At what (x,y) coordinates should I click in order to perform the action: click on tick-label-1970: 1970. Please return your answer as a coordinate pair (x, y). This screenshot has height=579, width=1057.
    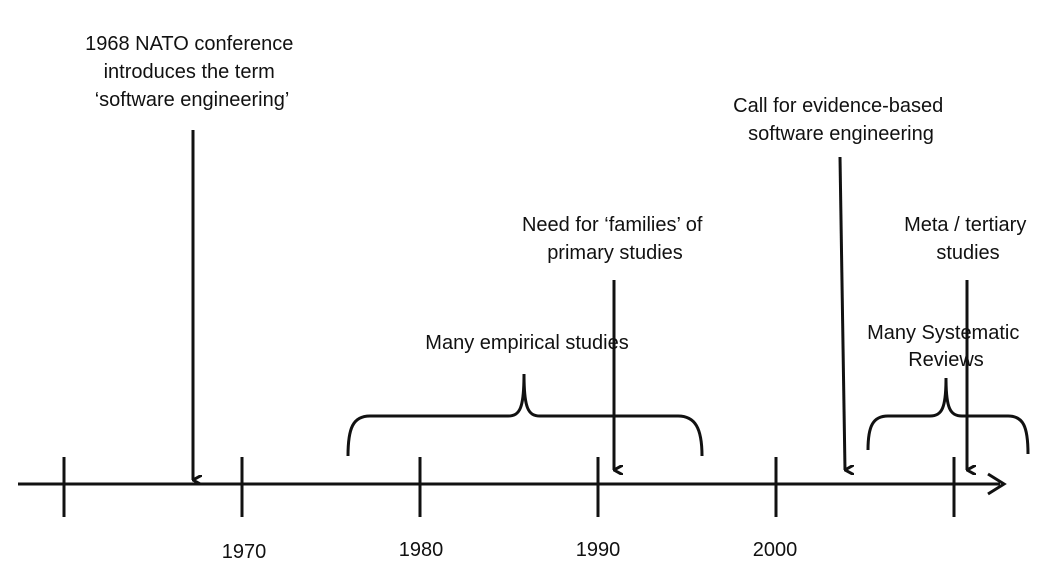
    Looking at the image, I should click on (244, 552).